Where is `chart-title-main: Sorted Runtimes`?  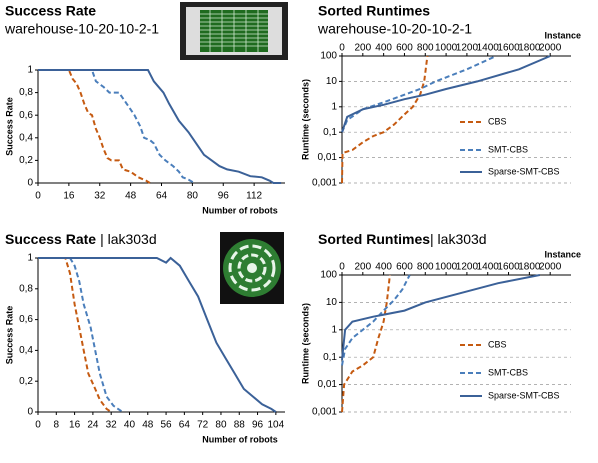
chart-title-main: Sorted Runtimes is located at coordinates (374, 239).